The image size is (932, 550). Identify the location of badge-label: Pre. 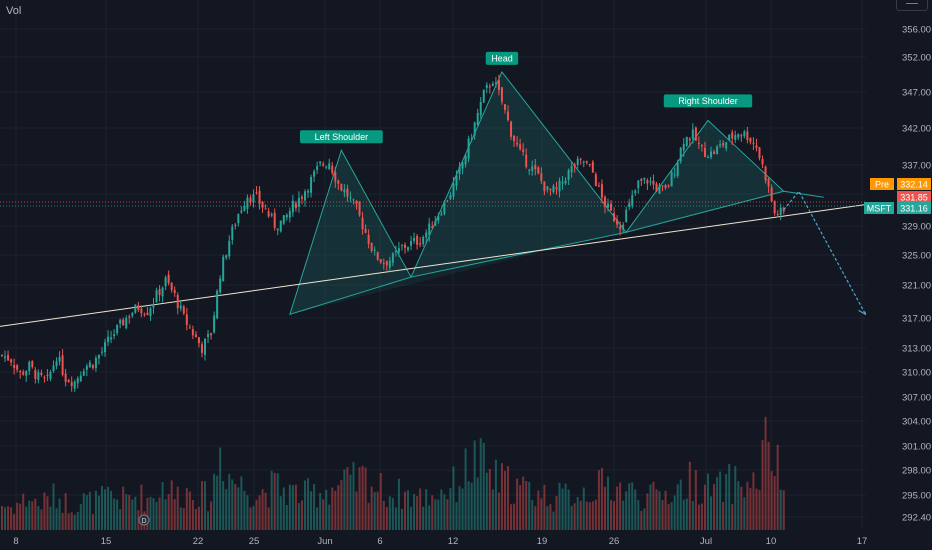
(882, 185).